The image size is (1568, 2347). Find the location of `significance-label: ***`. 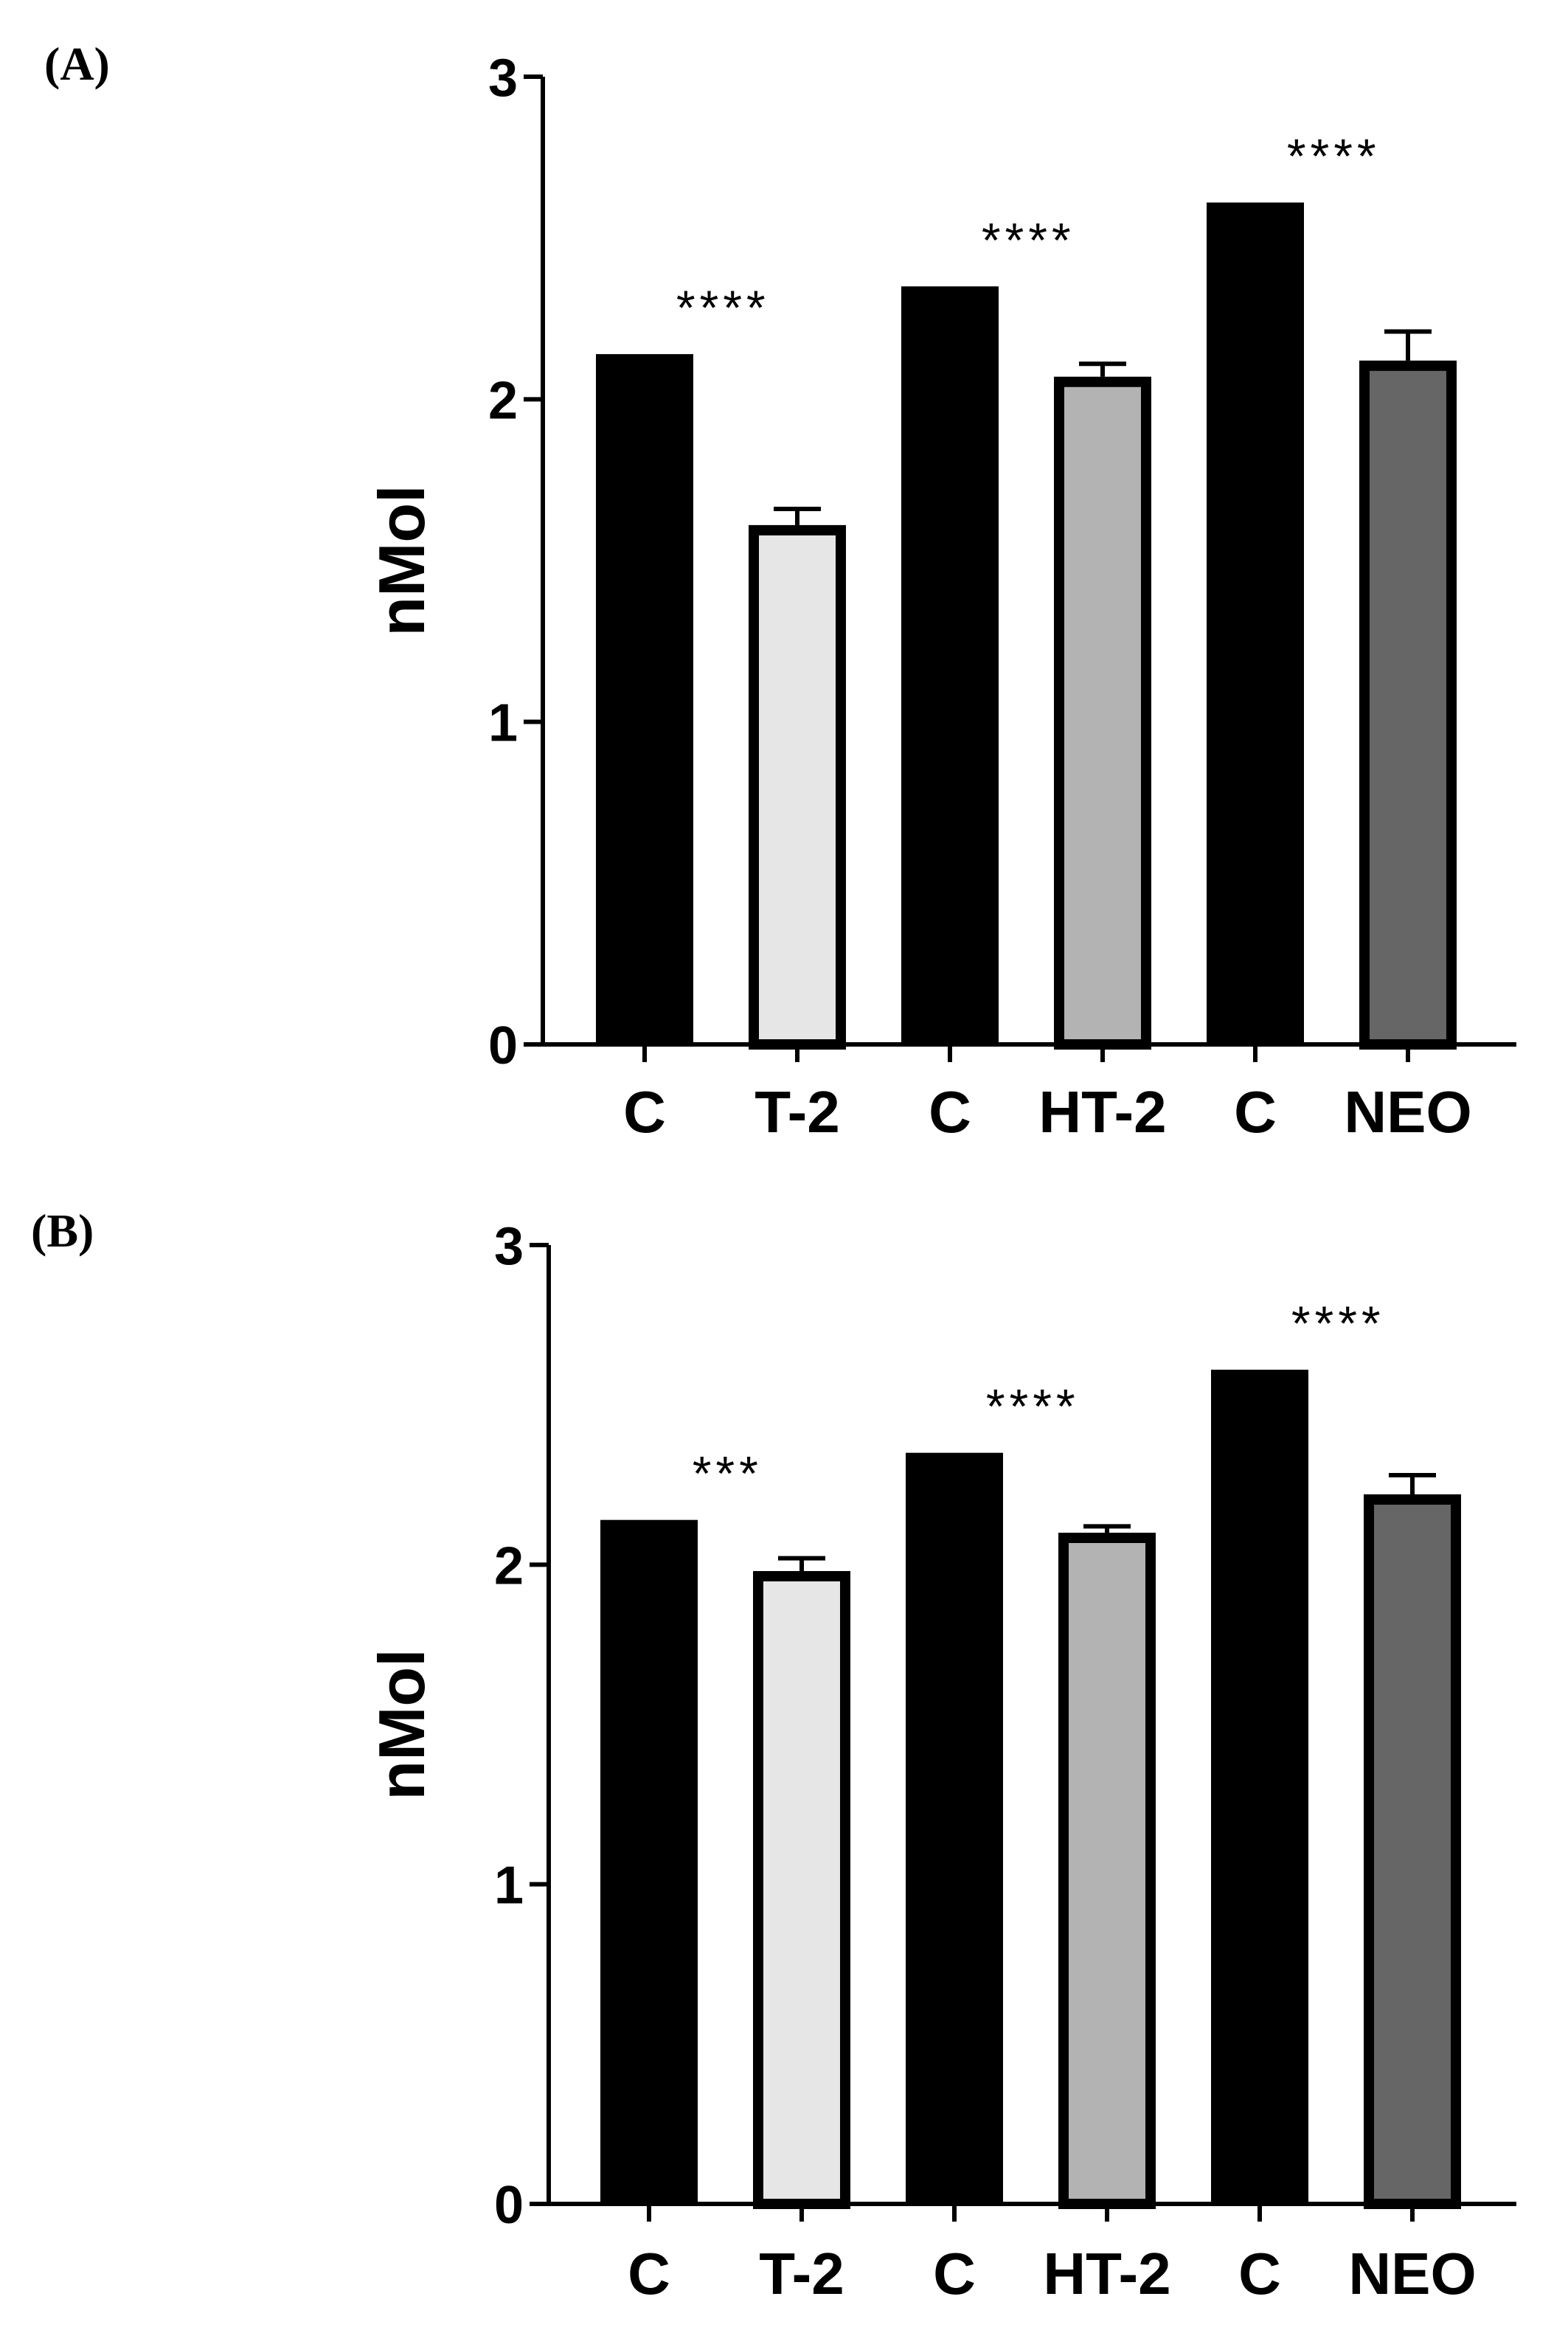

significance-label: *** is located at coordinates (725, 1473).